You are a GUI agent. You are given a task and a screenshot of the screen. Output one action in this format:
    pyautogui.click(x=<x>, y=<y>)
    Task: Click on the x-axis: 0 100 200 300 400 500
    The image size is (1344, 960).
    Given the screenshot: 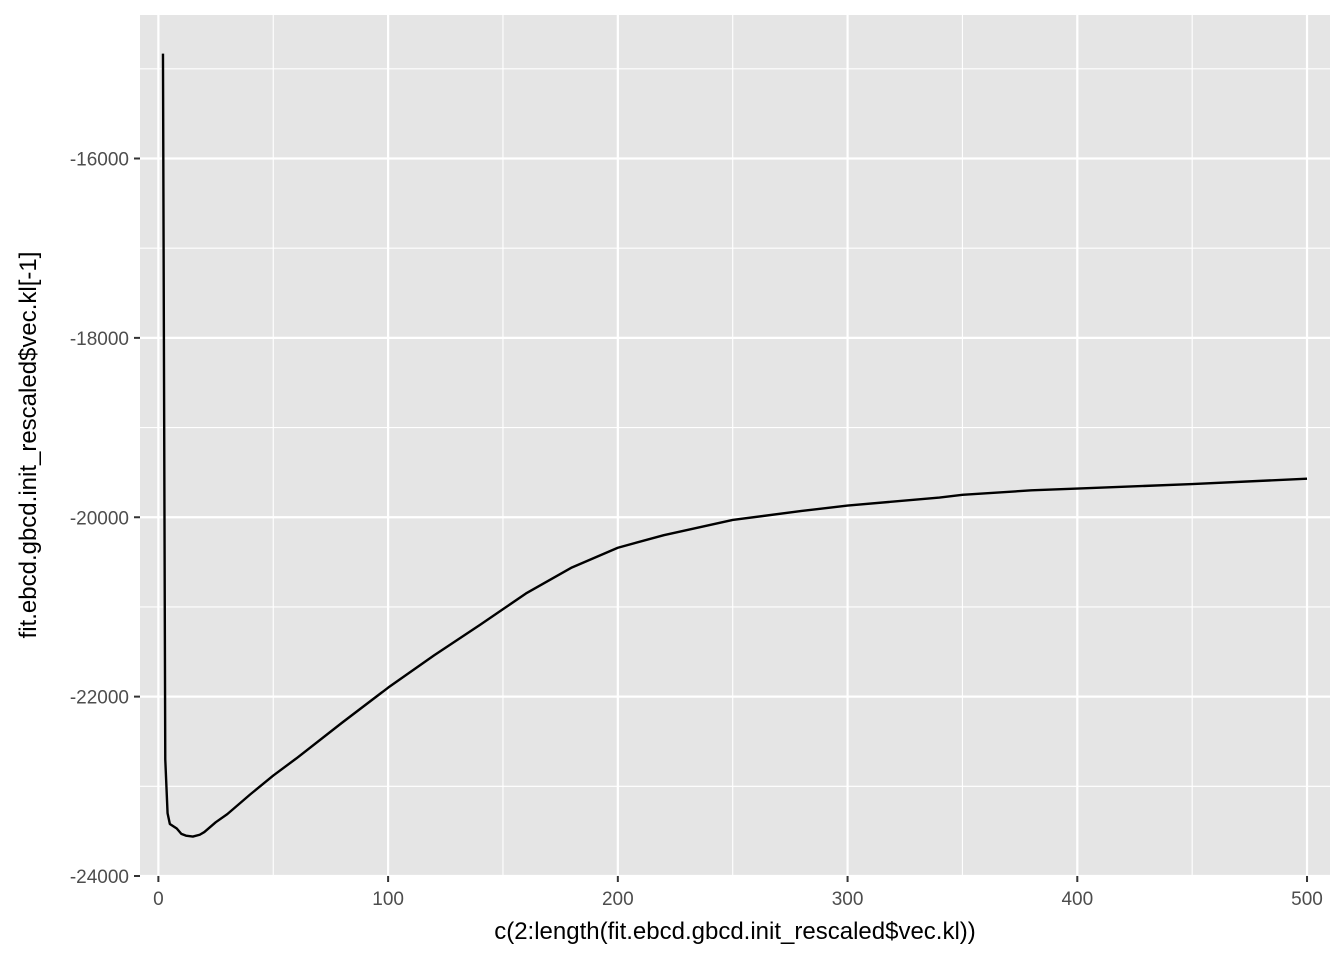 What is the action you would take?
    pyautogui.click(x=738, y=893)
    